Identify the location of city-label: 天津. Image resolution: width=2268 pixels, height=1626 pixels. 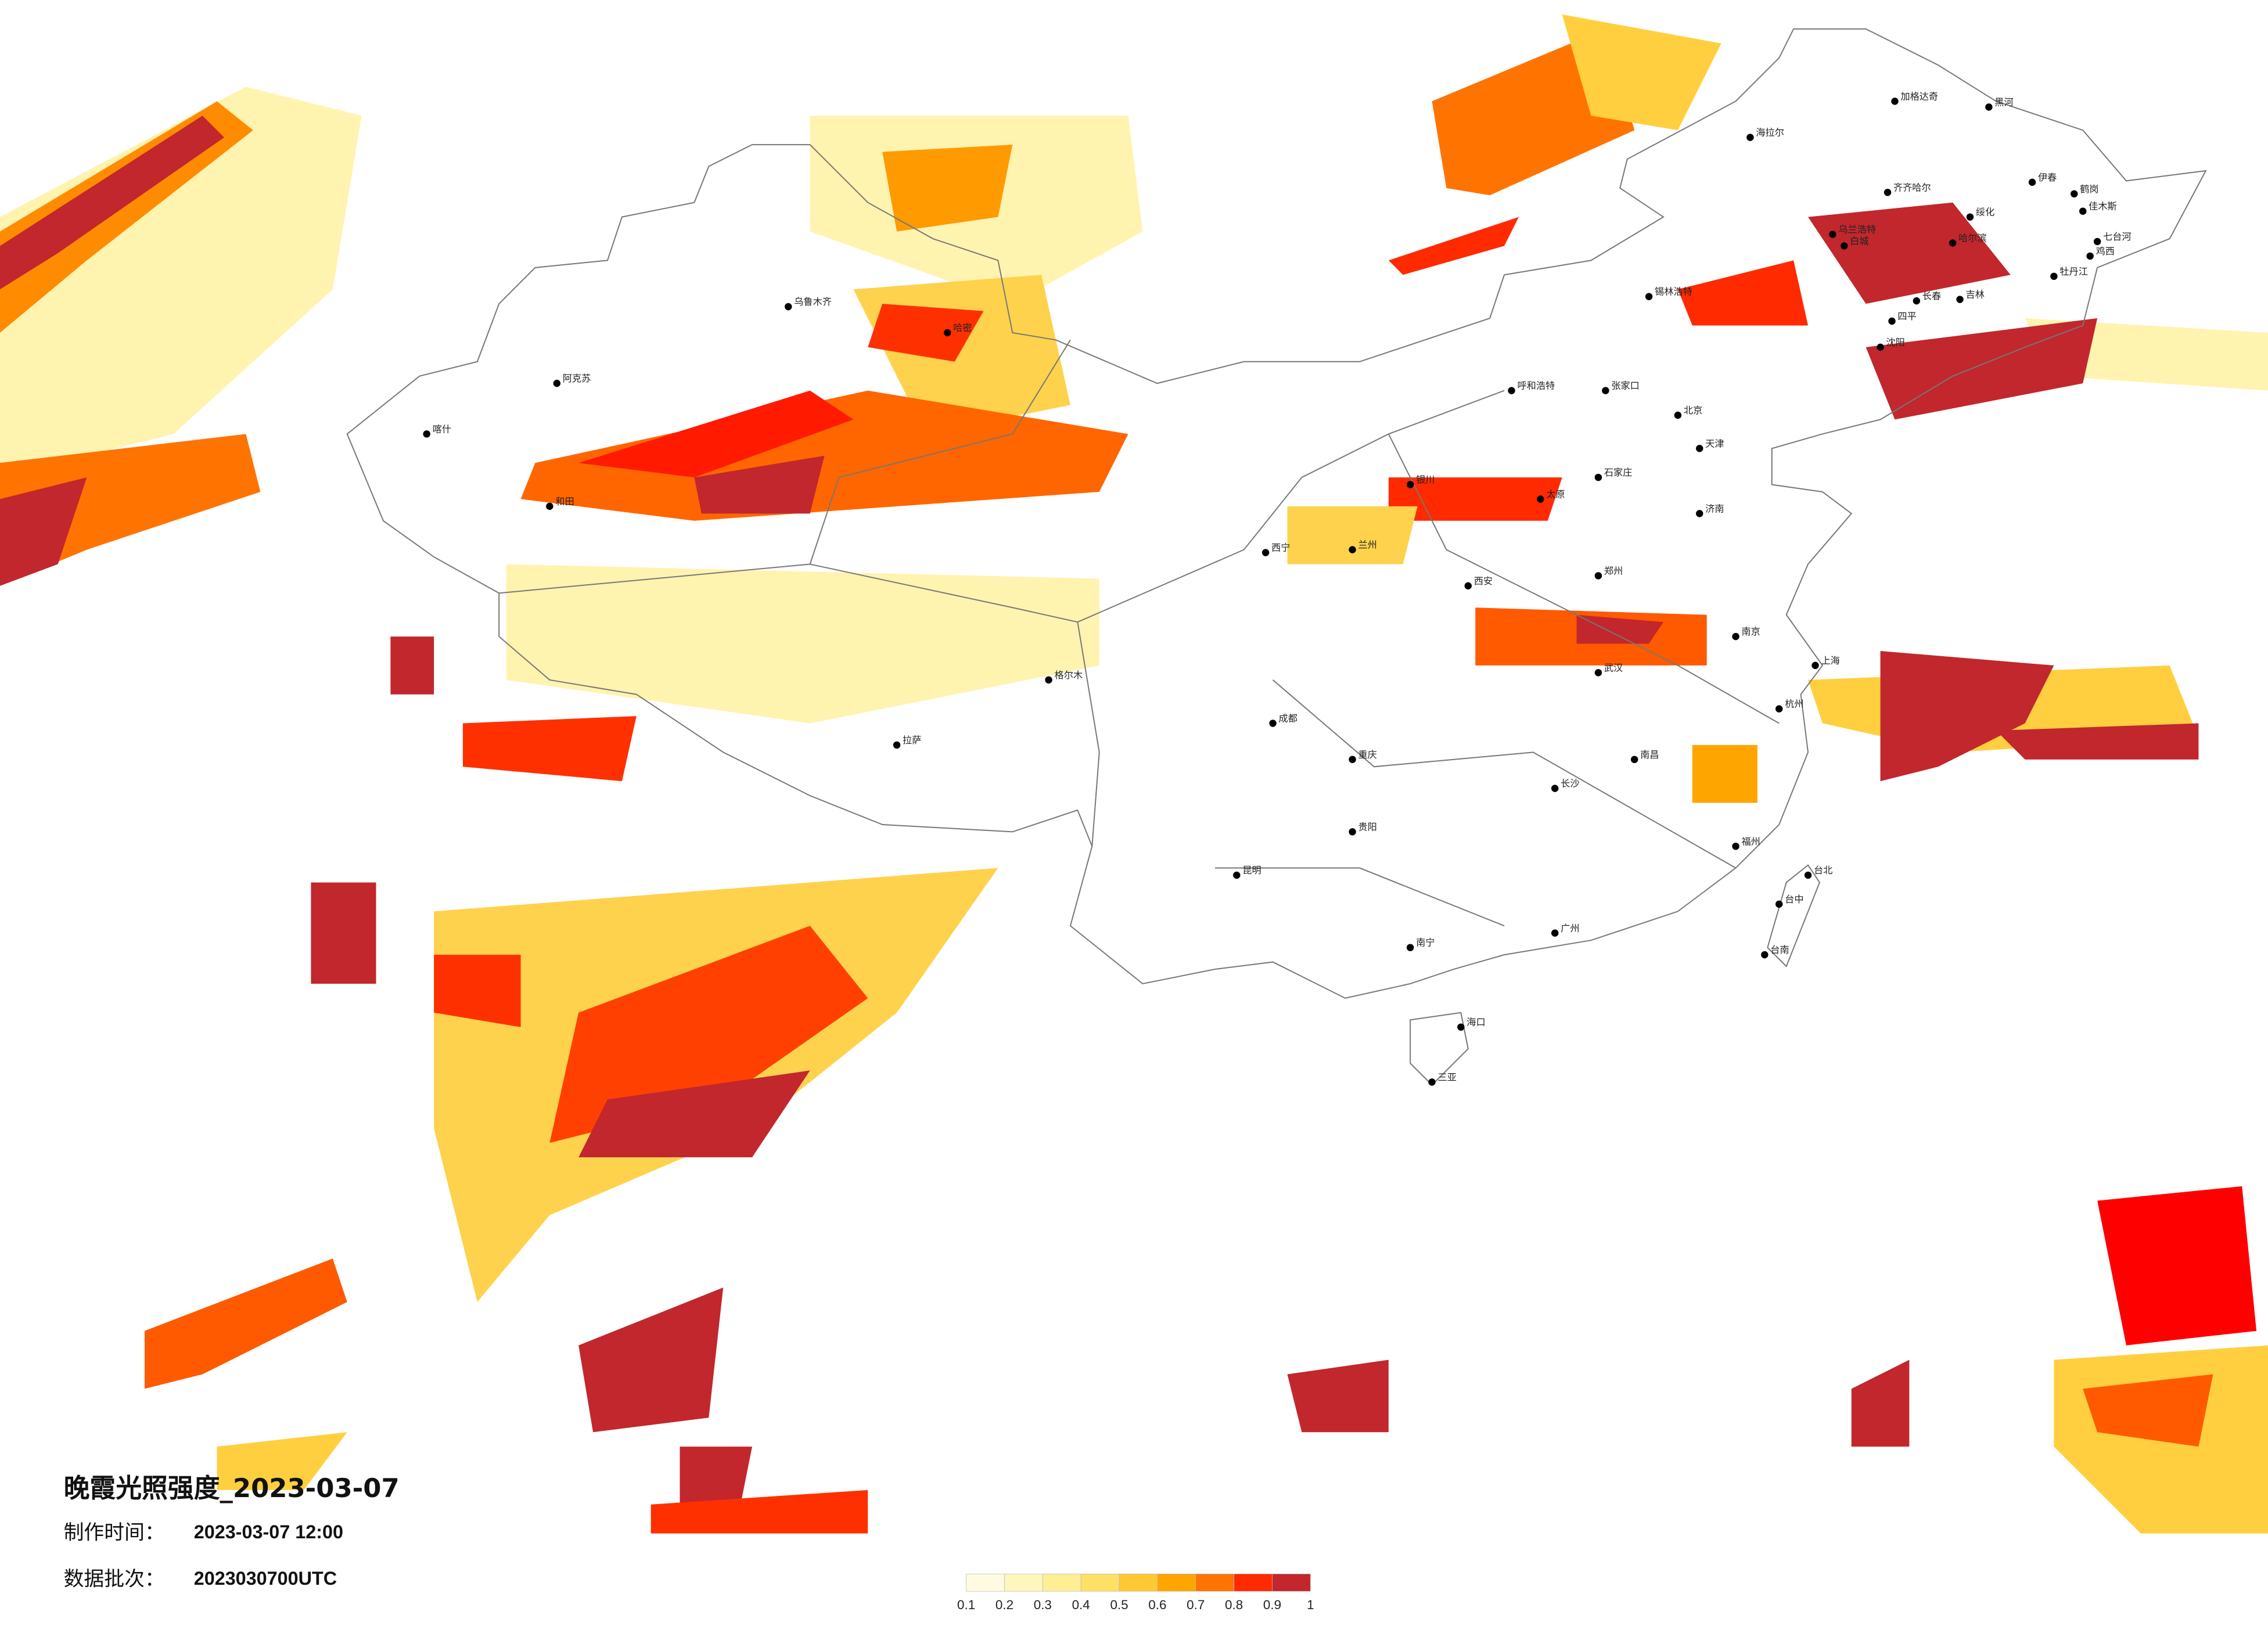
(1714, 444).